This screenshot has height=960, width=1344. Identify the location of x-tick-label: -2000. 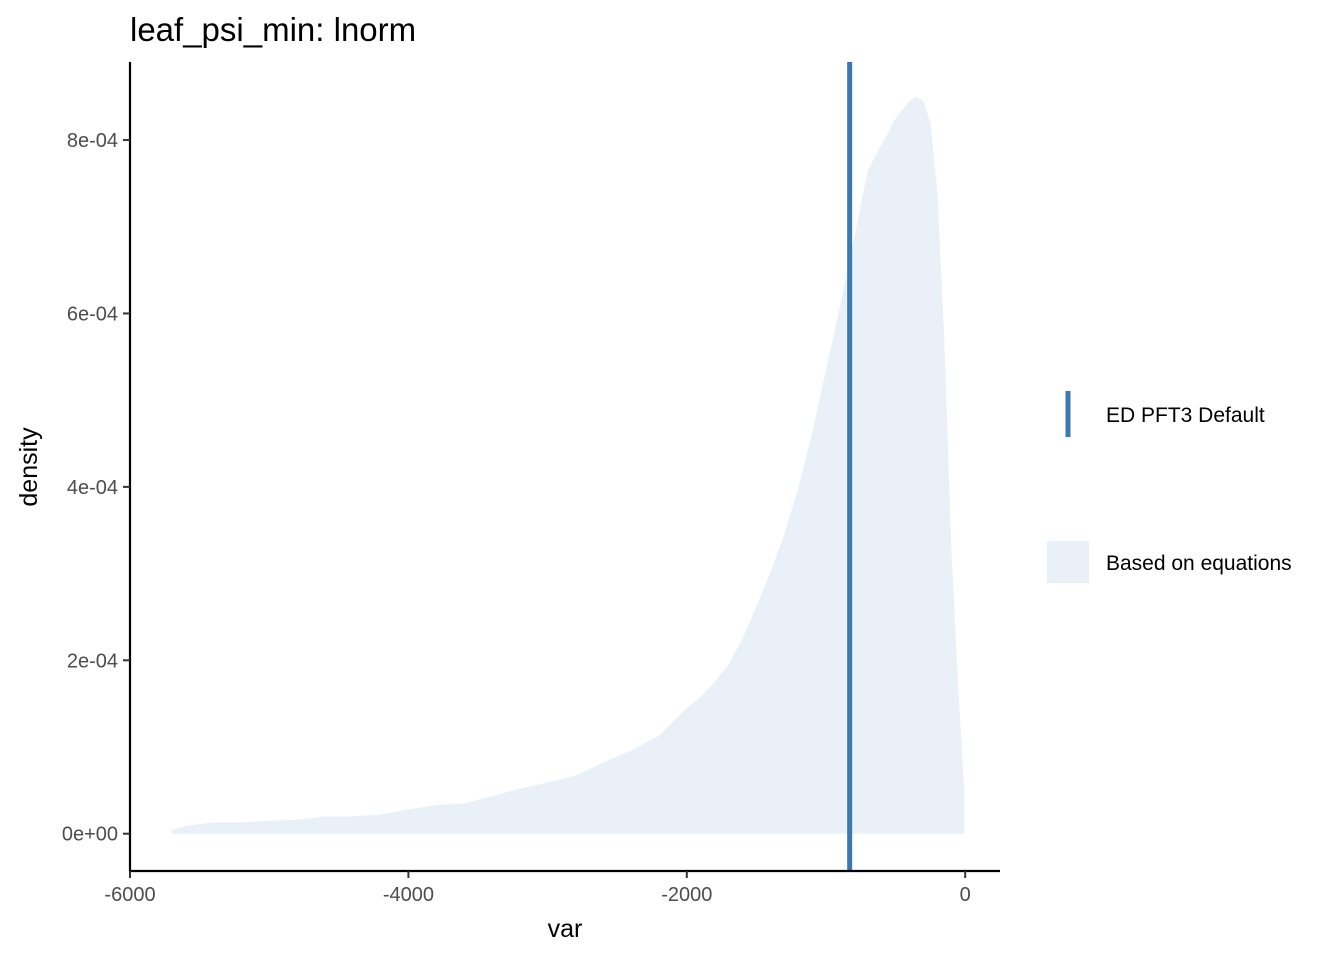
(686, 895).